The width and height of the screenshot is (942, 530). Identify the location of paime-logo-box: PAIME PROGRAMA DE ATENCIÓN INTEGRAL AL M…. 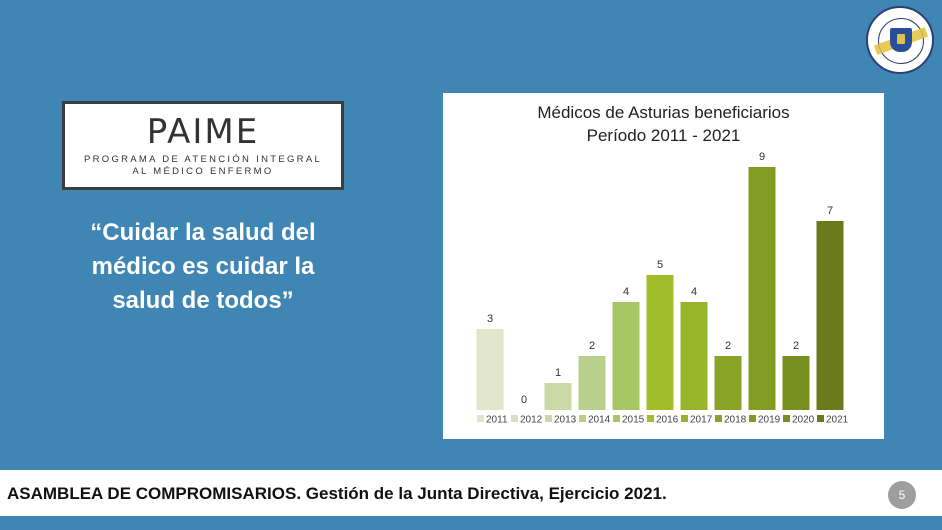
(203, 145).